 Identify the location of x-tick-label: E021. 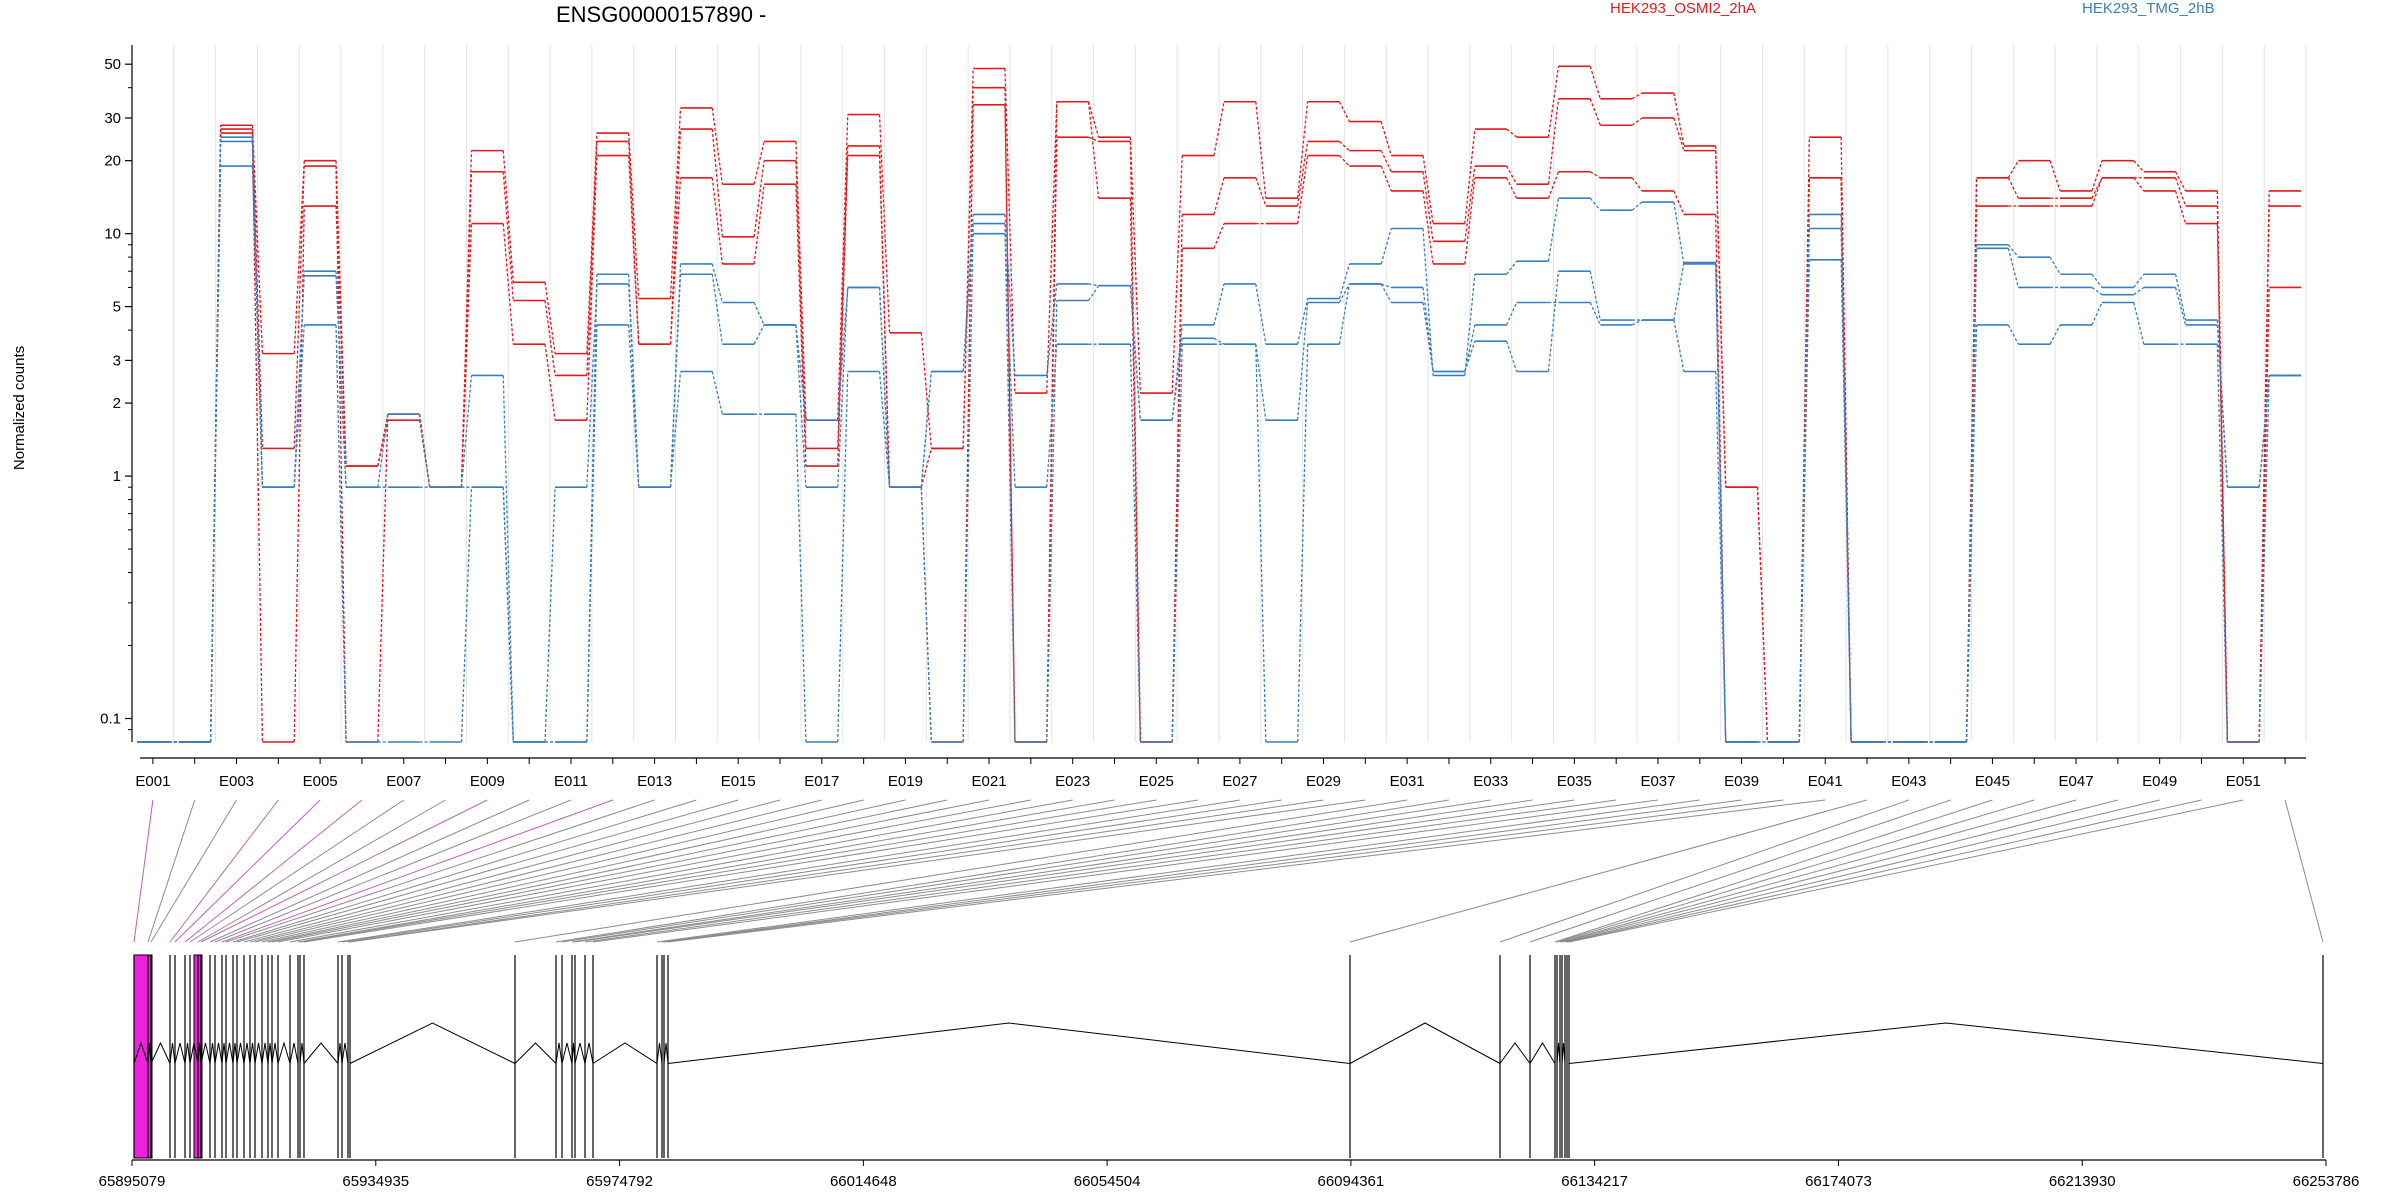
(989, 781).